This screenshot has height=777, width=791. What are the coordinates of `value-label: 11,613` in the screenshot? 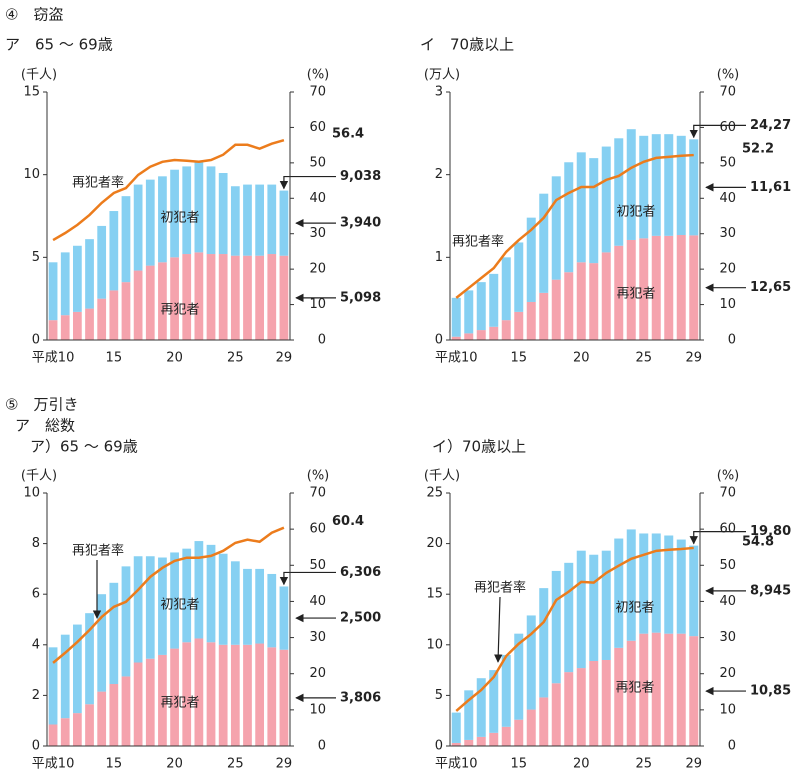 It's located at (770, 187).